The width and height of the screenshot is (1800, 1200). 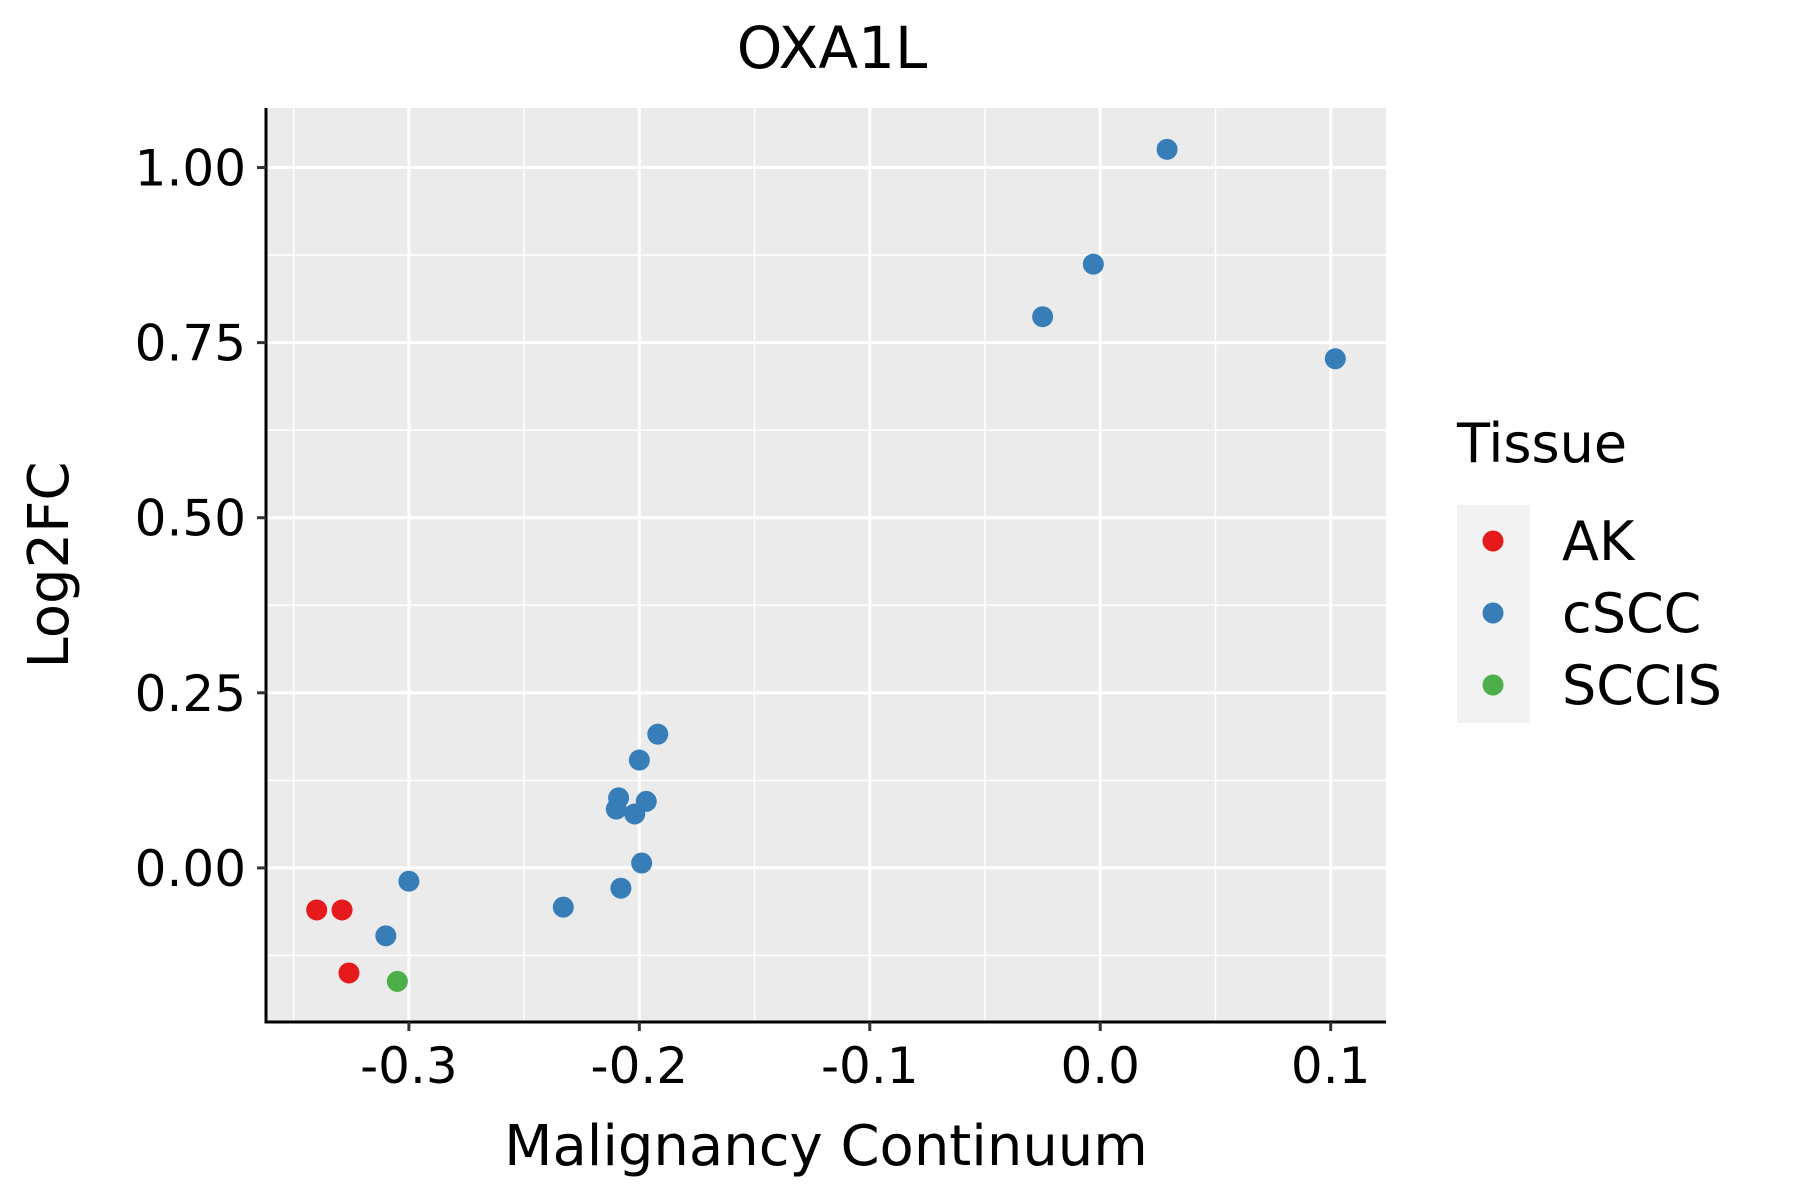 What do you see at coordinates (870, 1066) in the screenshot?
I see `x-tick-label: -0.1` at bounding box center [870, 1066].